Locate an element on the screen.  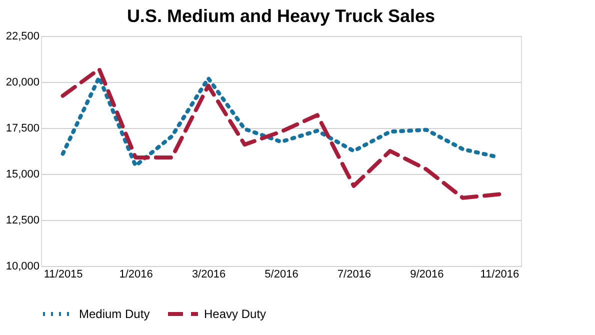
x-tick-label: 1/2016 is located at coordinates (136, 274).